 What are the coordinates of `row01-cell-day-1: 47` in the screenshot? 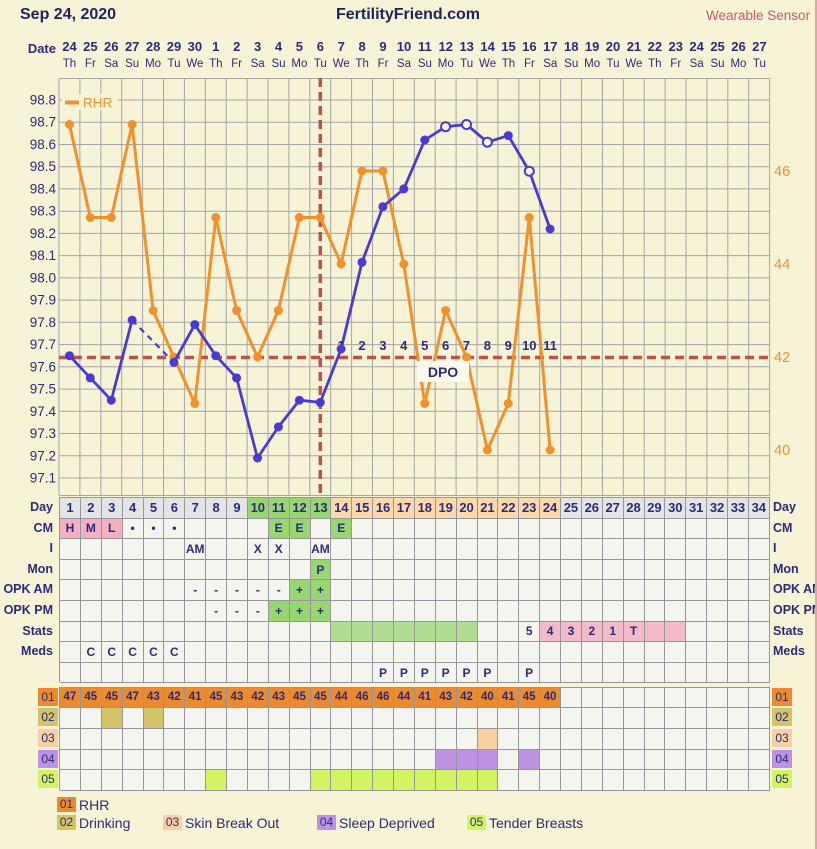 It's located at (70, 698).